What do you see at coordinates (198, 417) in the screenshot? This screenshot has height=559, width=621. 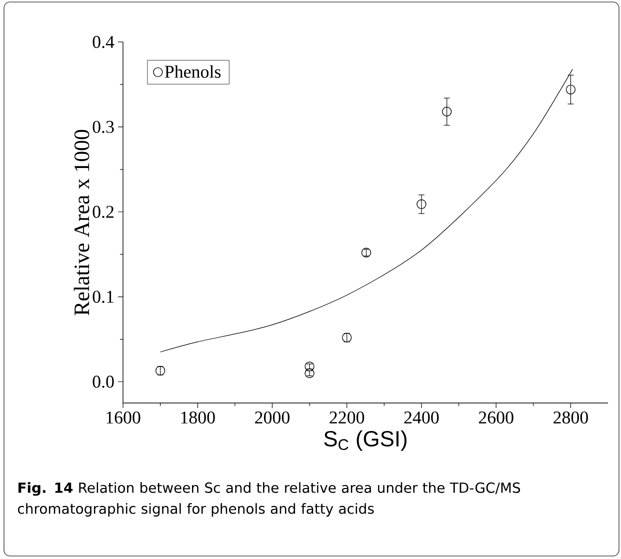 I see `x-tick-label: 1800` at bounding box center [198, 417].